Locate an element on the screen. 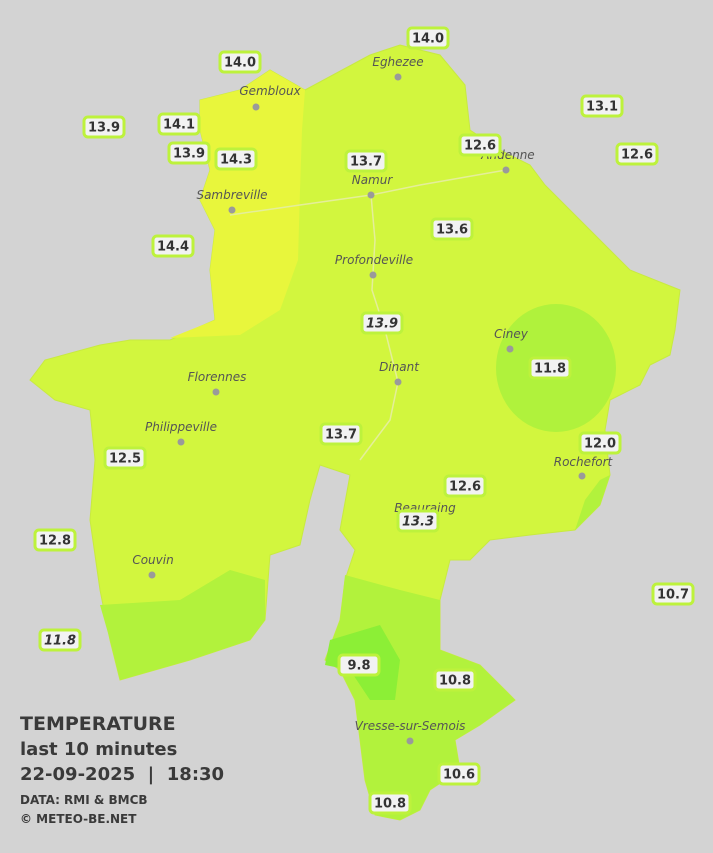  town-label: Vresse-sur-Semois is located at coordinates (410, 726).